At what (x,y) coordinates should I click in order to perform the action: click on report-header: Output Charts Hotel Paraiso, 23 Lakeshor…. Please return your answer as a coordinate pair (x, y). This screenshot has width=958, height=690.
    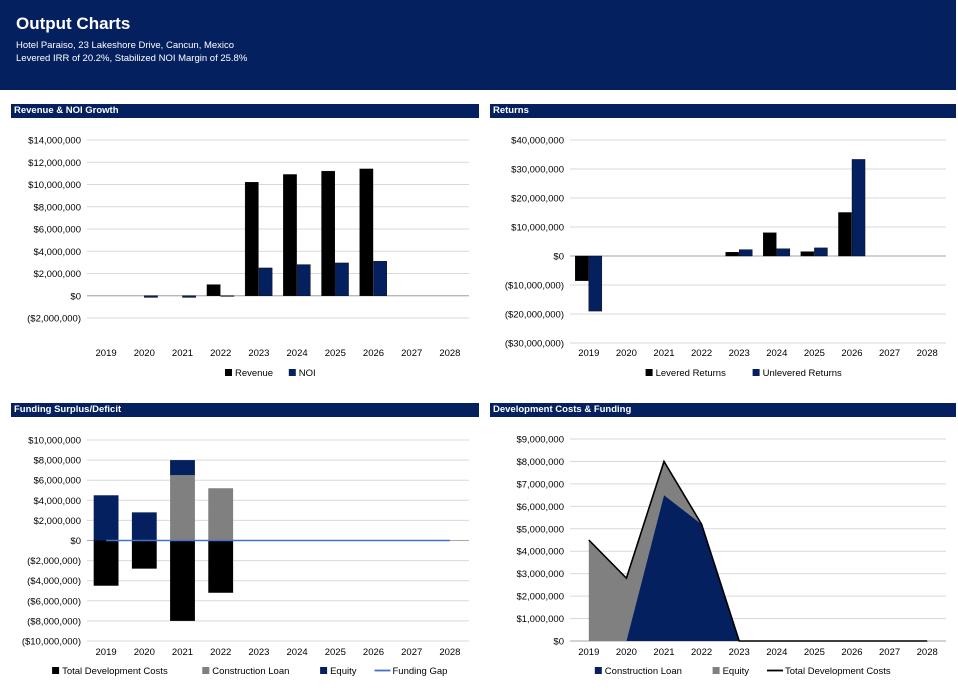
    Looking at the image, I should click on (478, 45).